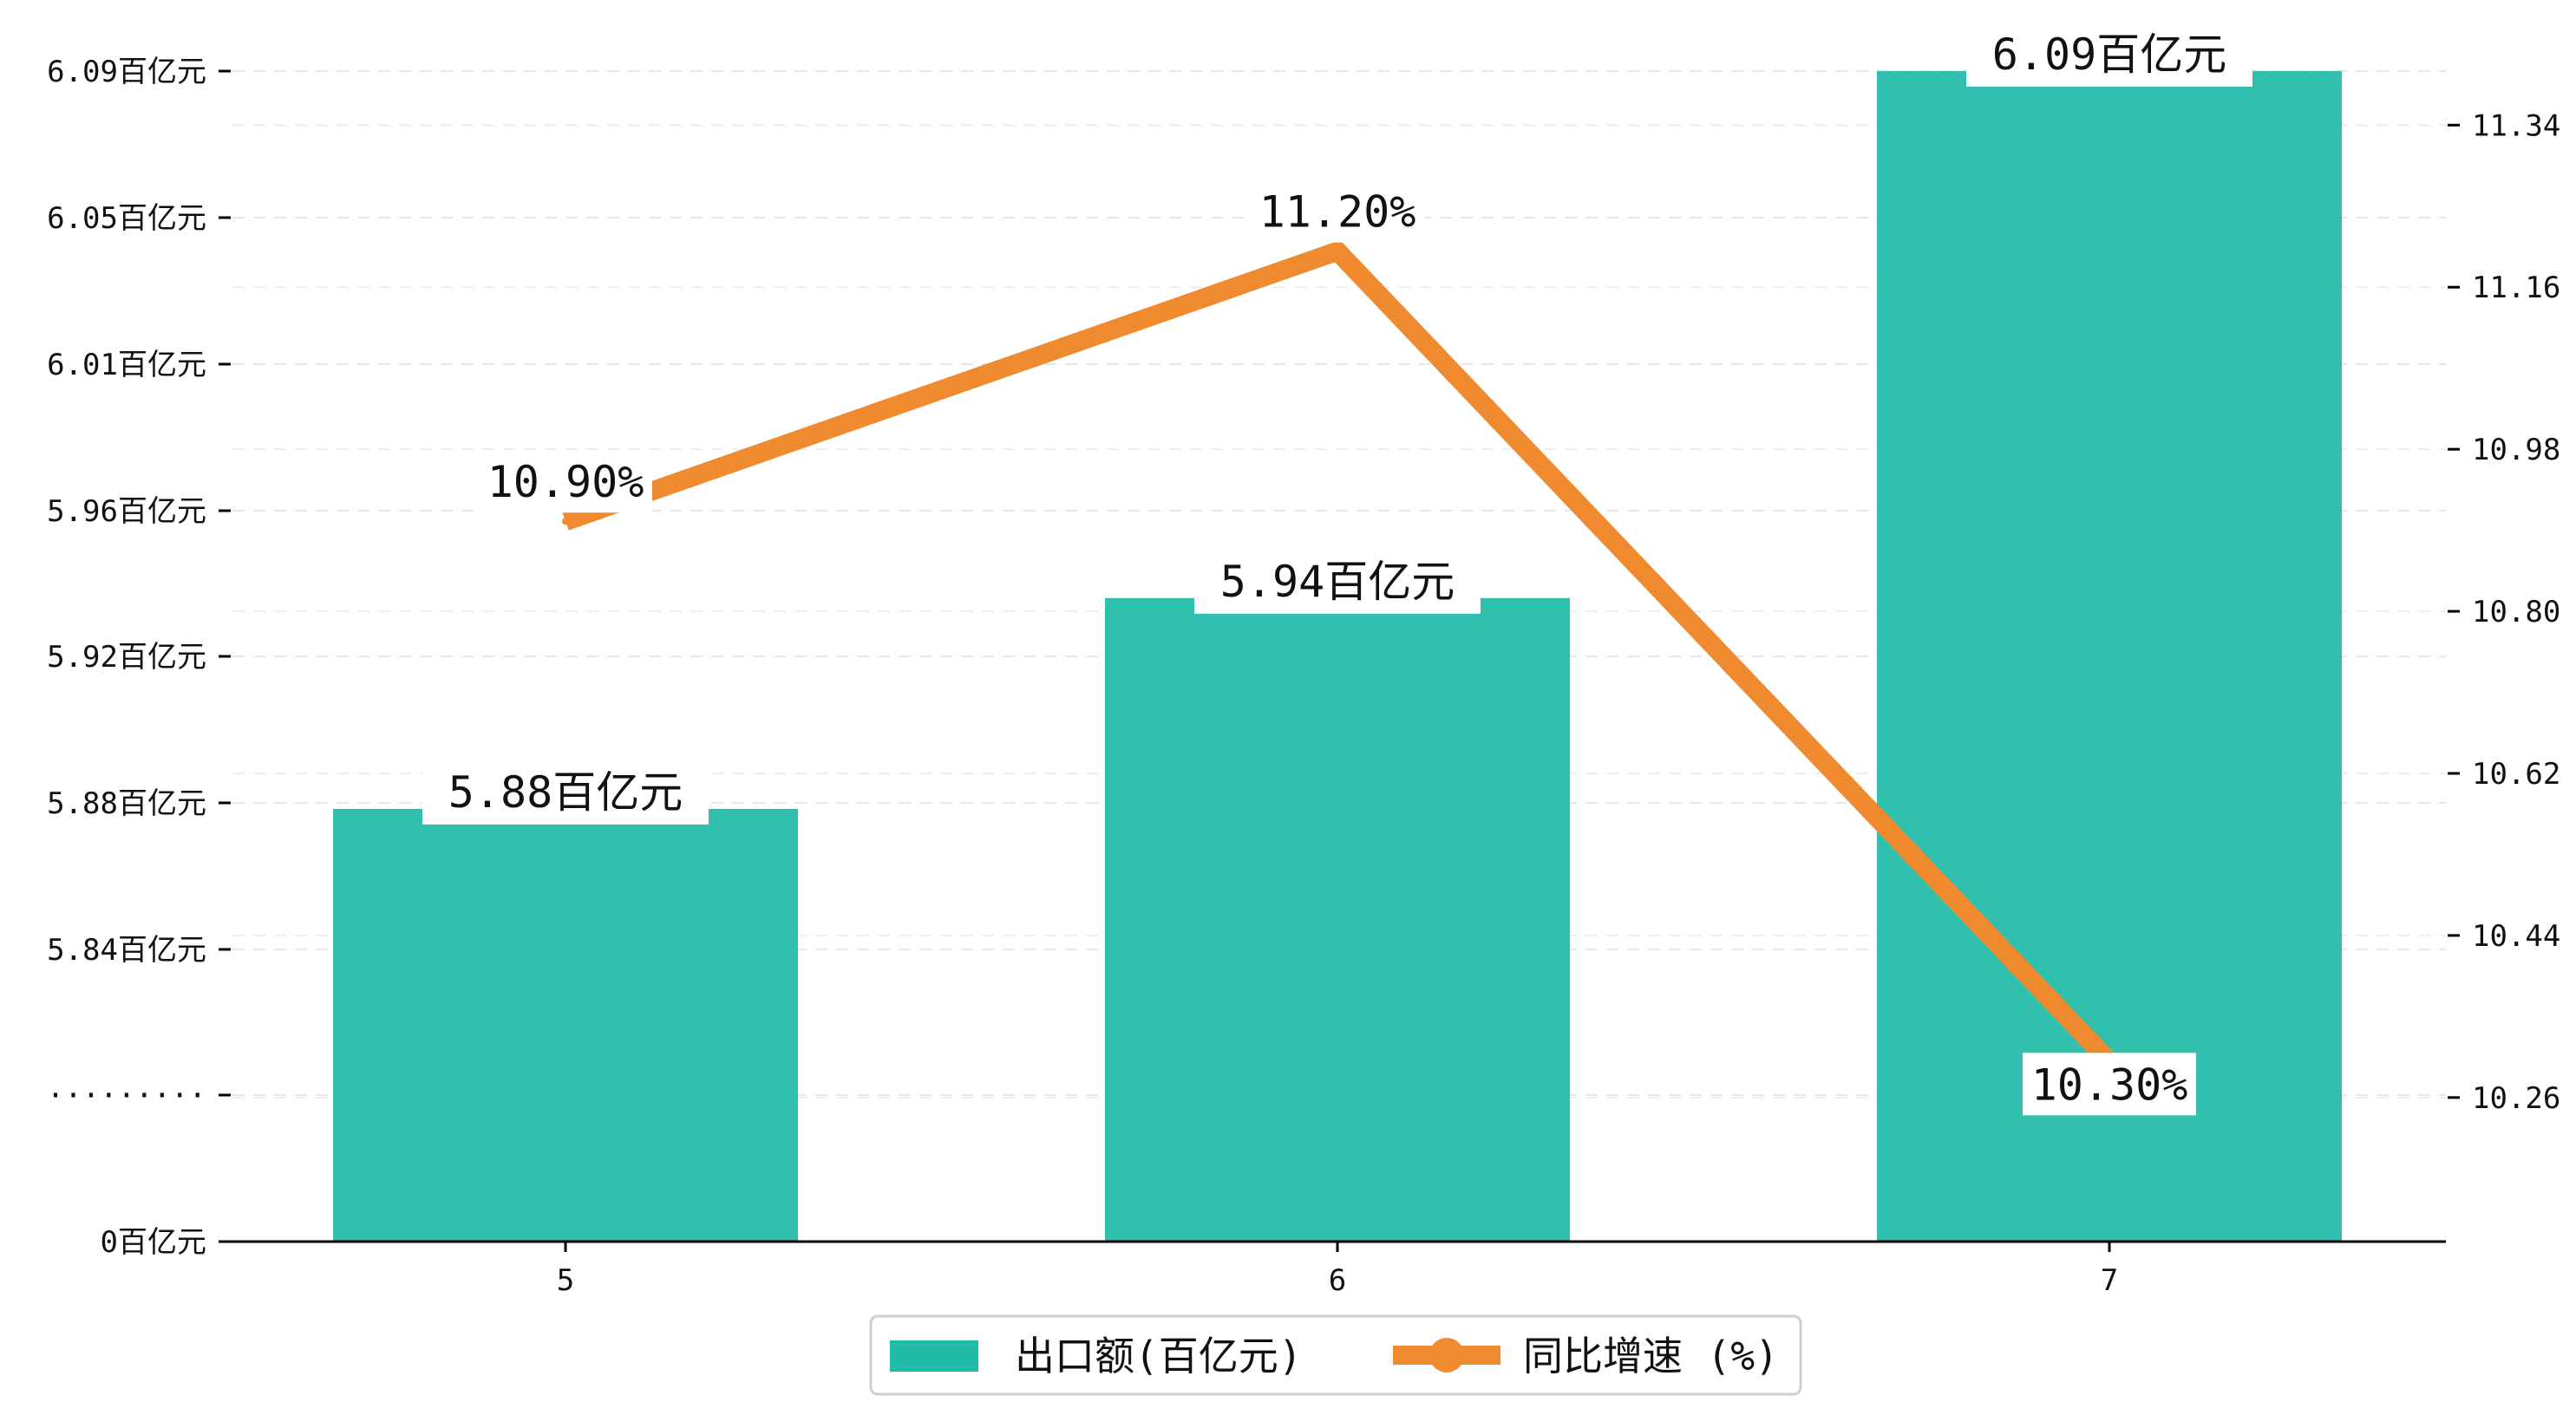 This screenshot has width=2576, height=1415. Describe the element at coordinates (1651, 1356) in the screenshot. I see `legend-label-line: 同比增速 (%)` at that location.